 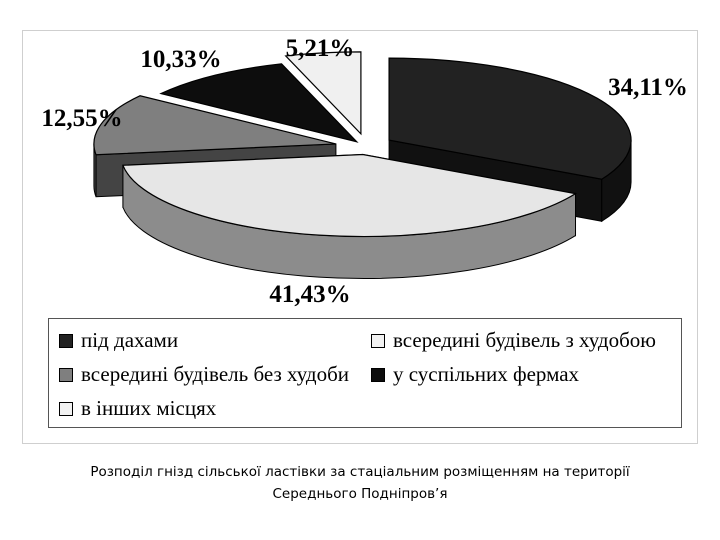 What do you see at coordinates (149, 408) in the screenshot?
I see `legend-label: в інших місцях` at bounding box center [149, 408].